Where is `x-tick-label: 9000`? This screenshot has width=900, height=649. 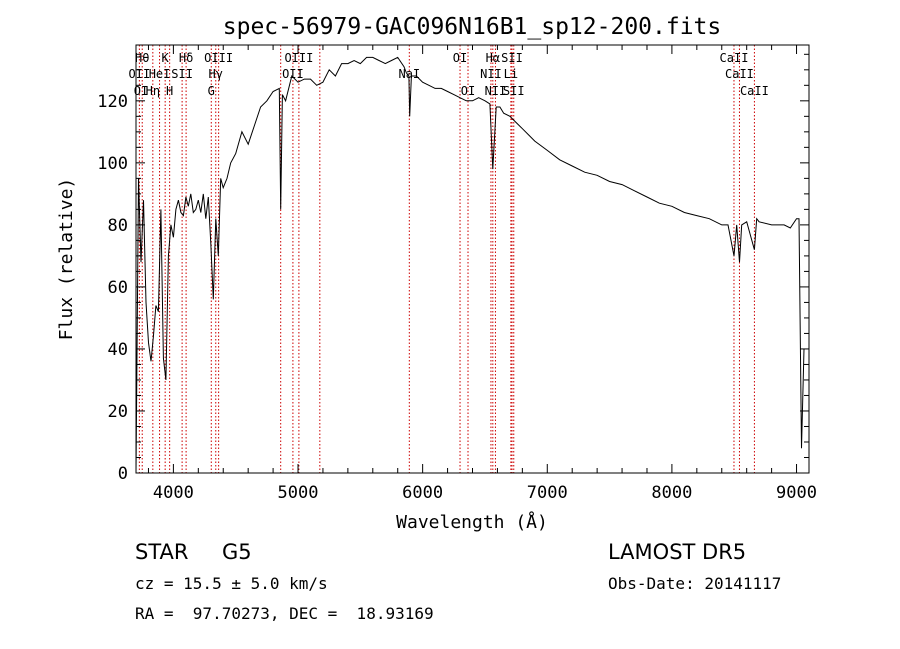
x-tick-label: 9000 is located at coordinates (796, 493).